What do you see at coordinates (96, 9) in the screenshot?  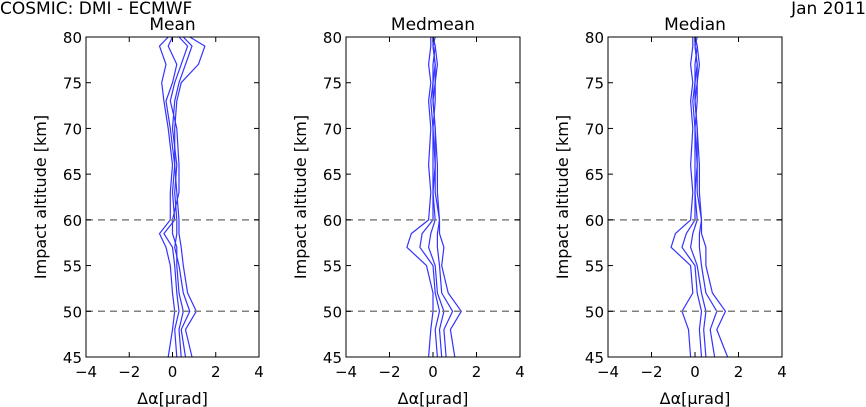 I see `figure-title-left: COSMIC: DMI - ECMWF` at bounding box center [96, 9].